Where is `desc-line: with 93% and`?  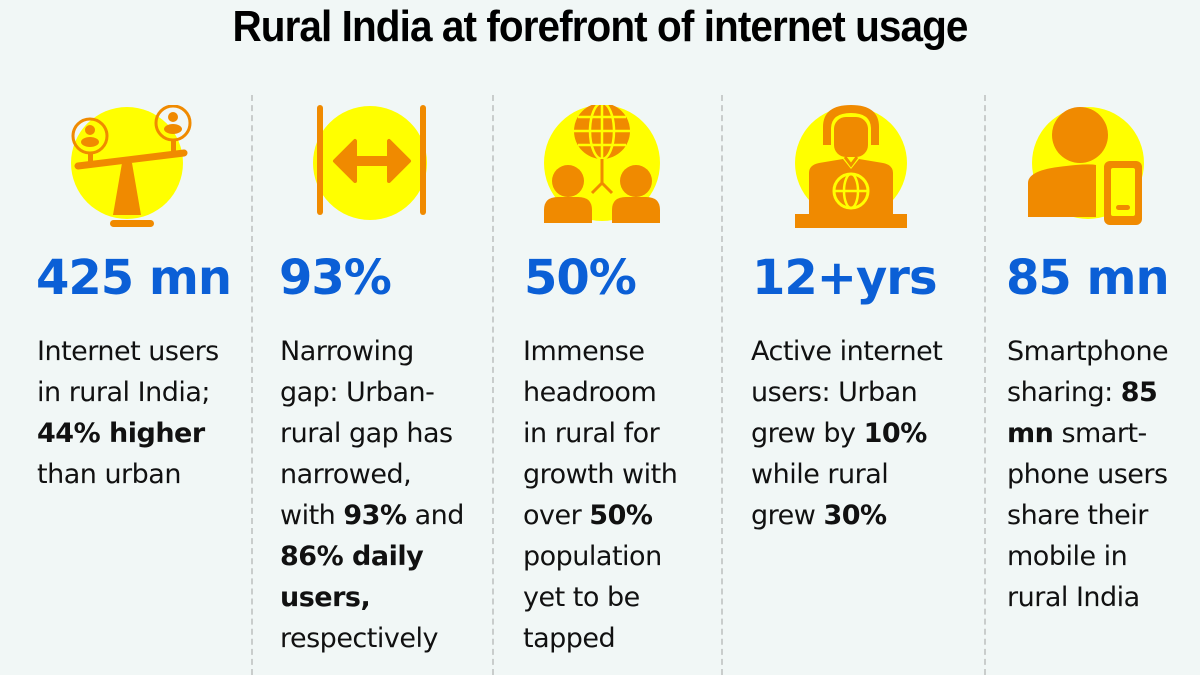
desc-line: with 93% and is located at coordinates (372, 515).